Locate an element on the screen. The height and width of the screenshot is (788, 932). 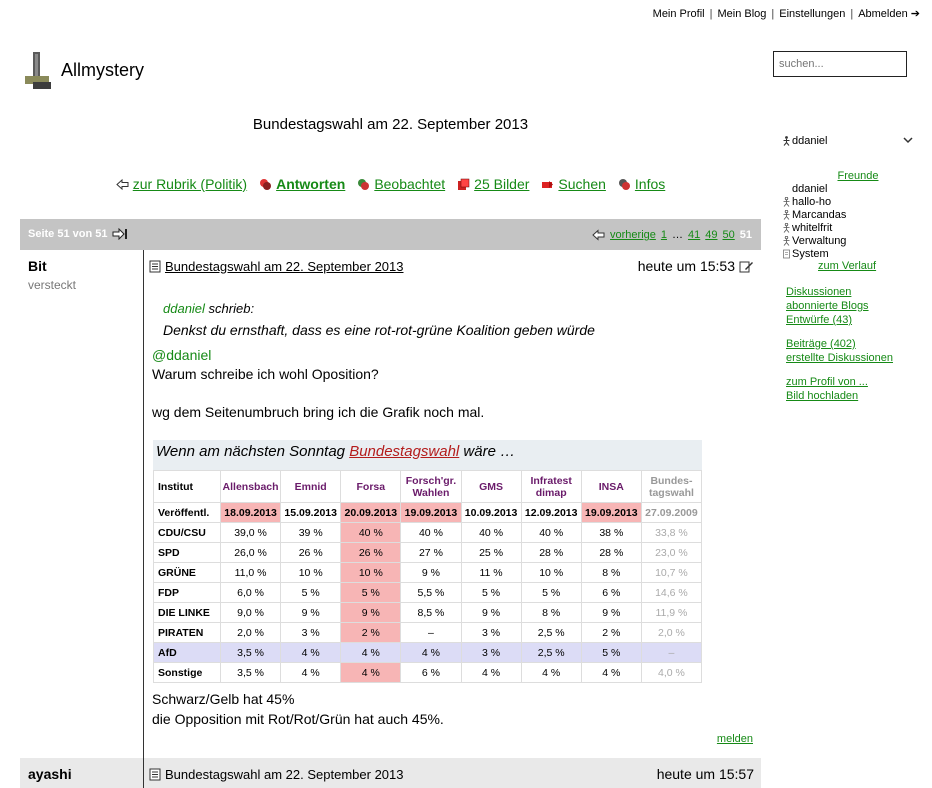
poll-cell: 8 % is located at coordinates (611, 572).